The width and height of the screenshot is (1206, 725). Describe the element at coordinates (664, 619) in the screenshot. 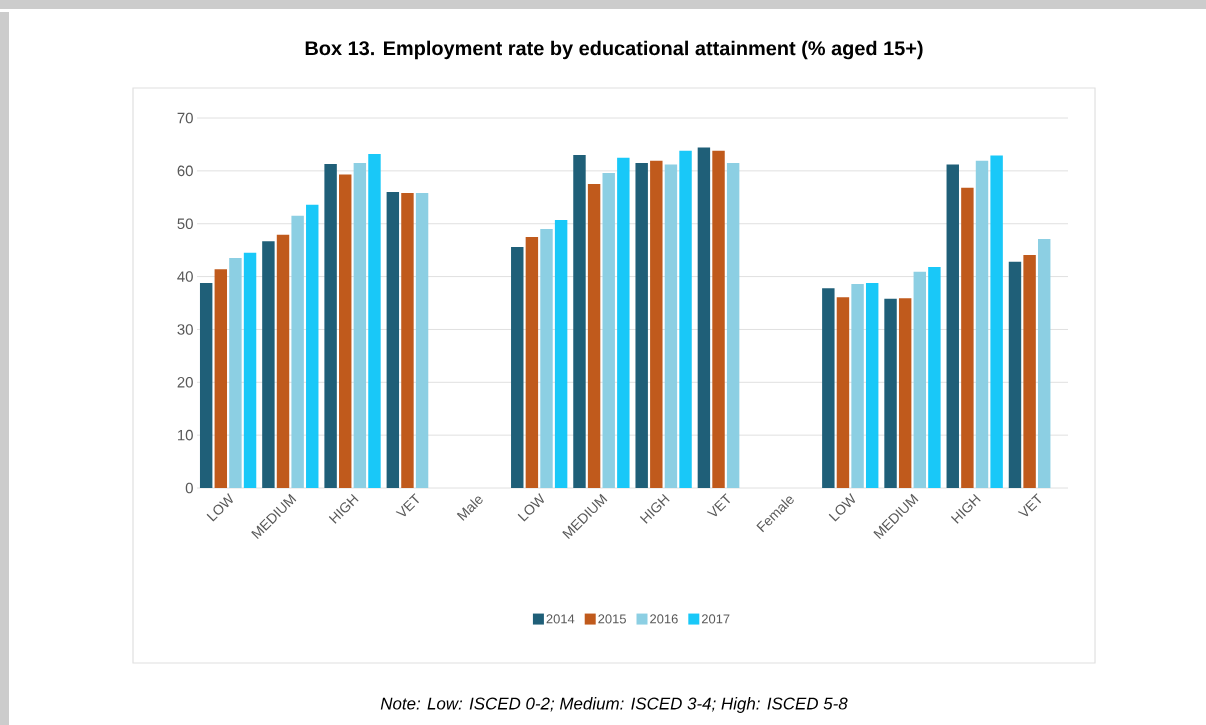

I see `legend-label: 2016` at that location.